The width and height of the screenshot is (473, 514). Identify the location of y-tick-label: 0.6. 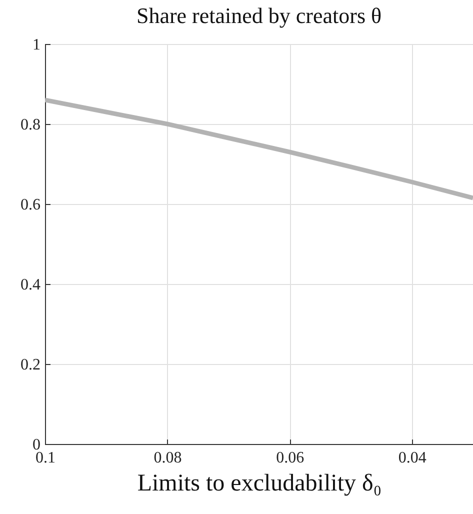
(30, 205).